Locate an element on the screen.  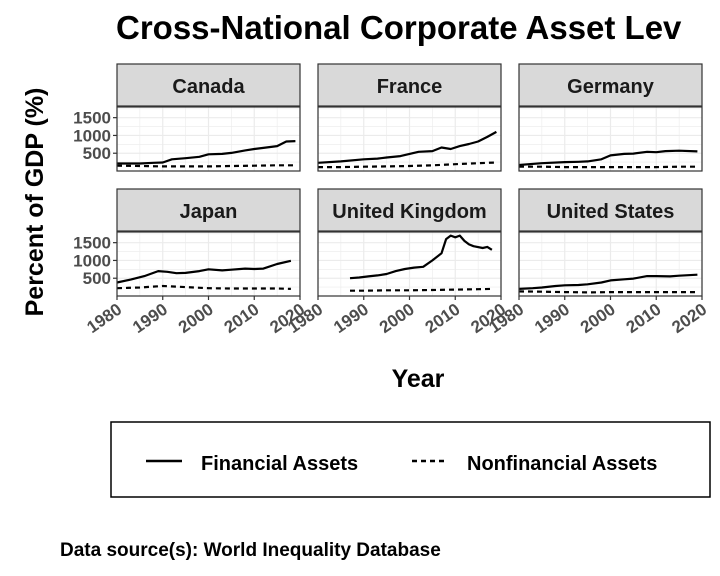
panel-border-france is located at coordinates (409, 139).